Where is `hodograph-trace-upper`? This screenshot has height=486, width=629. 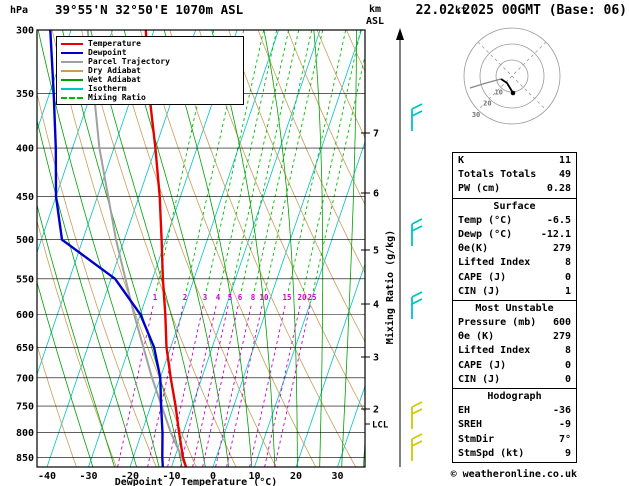 hodograph-trace-upper is located at coordinates (485, 83).